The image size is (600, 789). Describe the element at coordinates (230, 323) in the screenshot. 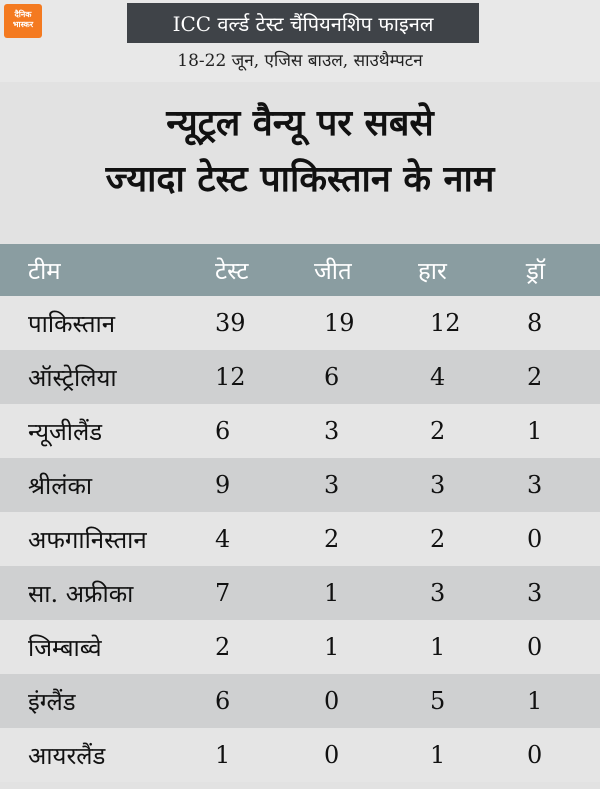

I see `tests-count: 39` at that location.